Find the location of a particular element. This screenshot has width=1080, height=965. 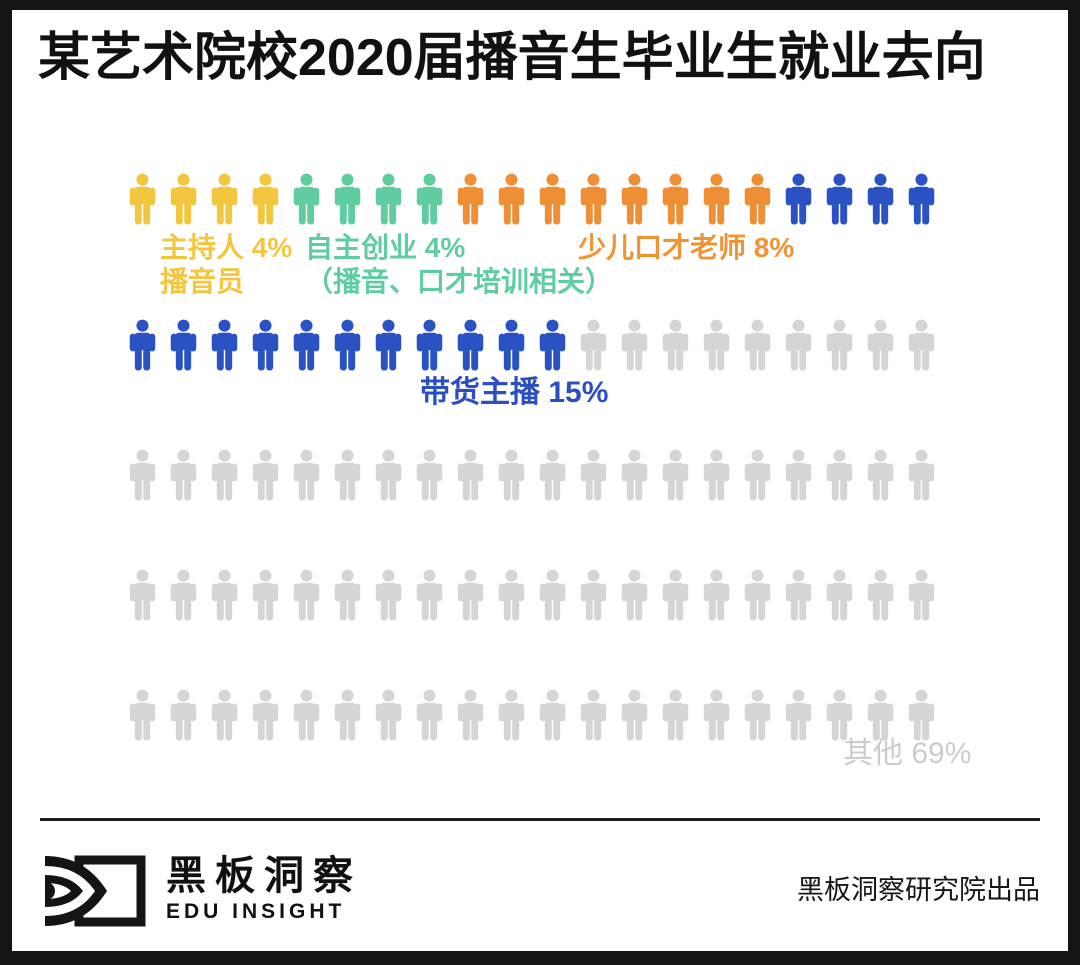

category-label-line: （播音、口才培训相关） is located at coordinates (459, 281).